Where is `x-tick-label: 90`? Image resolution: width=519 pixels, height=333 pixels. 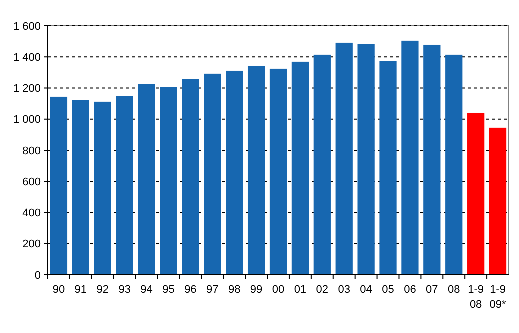
x-tick-label: 90 is located at coordinates (59, 290).